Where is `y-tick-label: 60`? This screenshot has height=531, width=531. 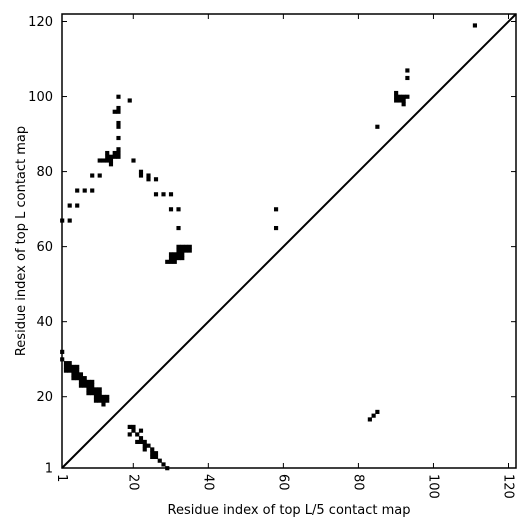
y-tick-label: 60 is located at coordinates (44, 247).